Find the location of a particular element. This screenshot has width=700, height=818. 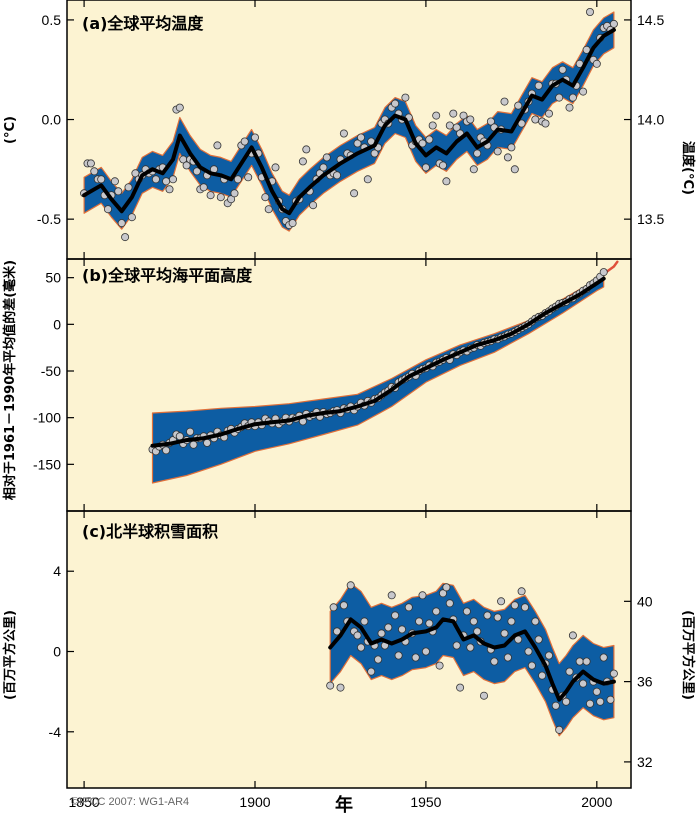

panel-c-left-tick-label: 4 is located at coordinates (57, 571).